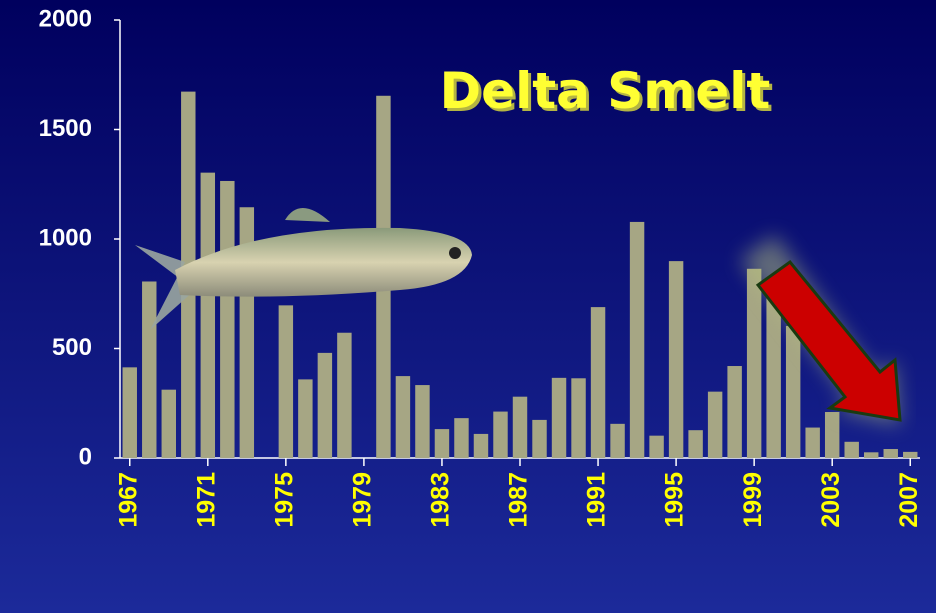  What do you see at coordinates (441, 500) in the screenshot?
I see `x-tick-label: 1983` at bounding box center [441, 500].